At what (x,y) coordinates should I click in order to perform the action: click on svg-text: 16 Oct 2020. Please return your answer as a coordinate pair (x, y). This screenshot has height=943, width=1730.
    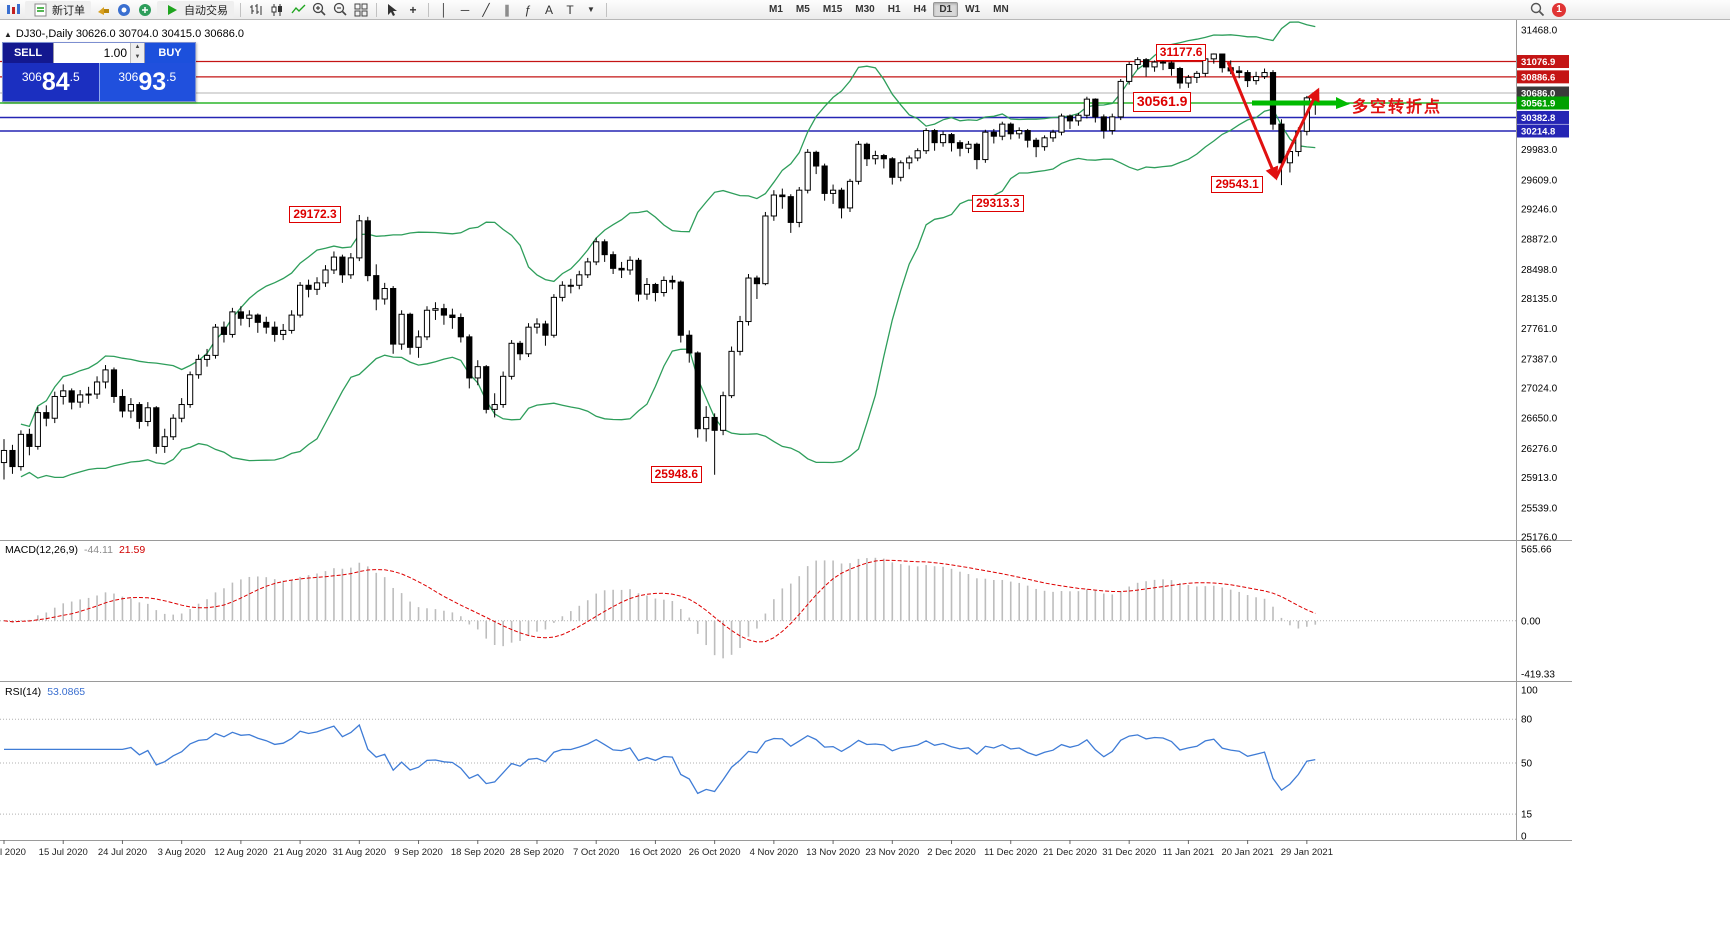
    Looking at the image, I should click on (656, 852).